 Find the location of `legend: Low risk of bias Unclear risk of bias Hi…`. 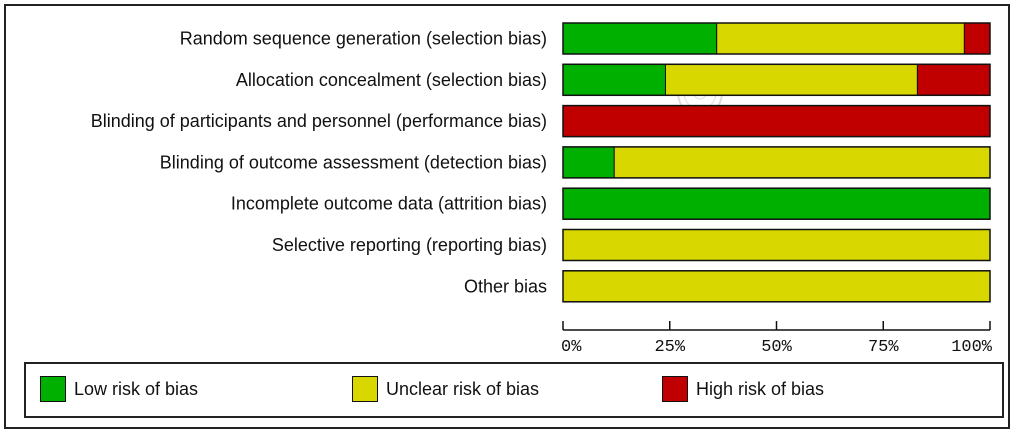

legend: Low risk of bias Unclear risk of bias Hi… is located at coordinates (514, 390).